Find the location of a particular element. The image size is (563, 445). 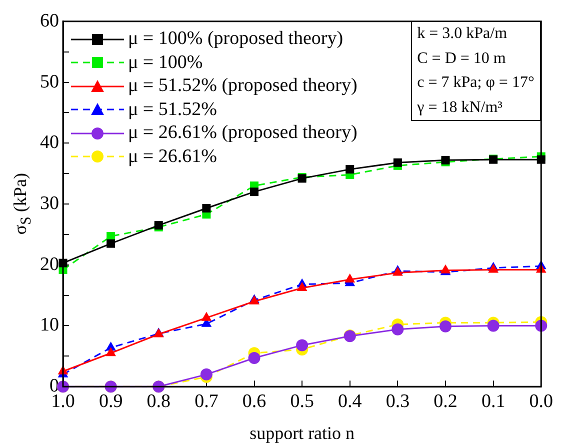

y-tick-label: 10 is located at coordinates (49, 325).